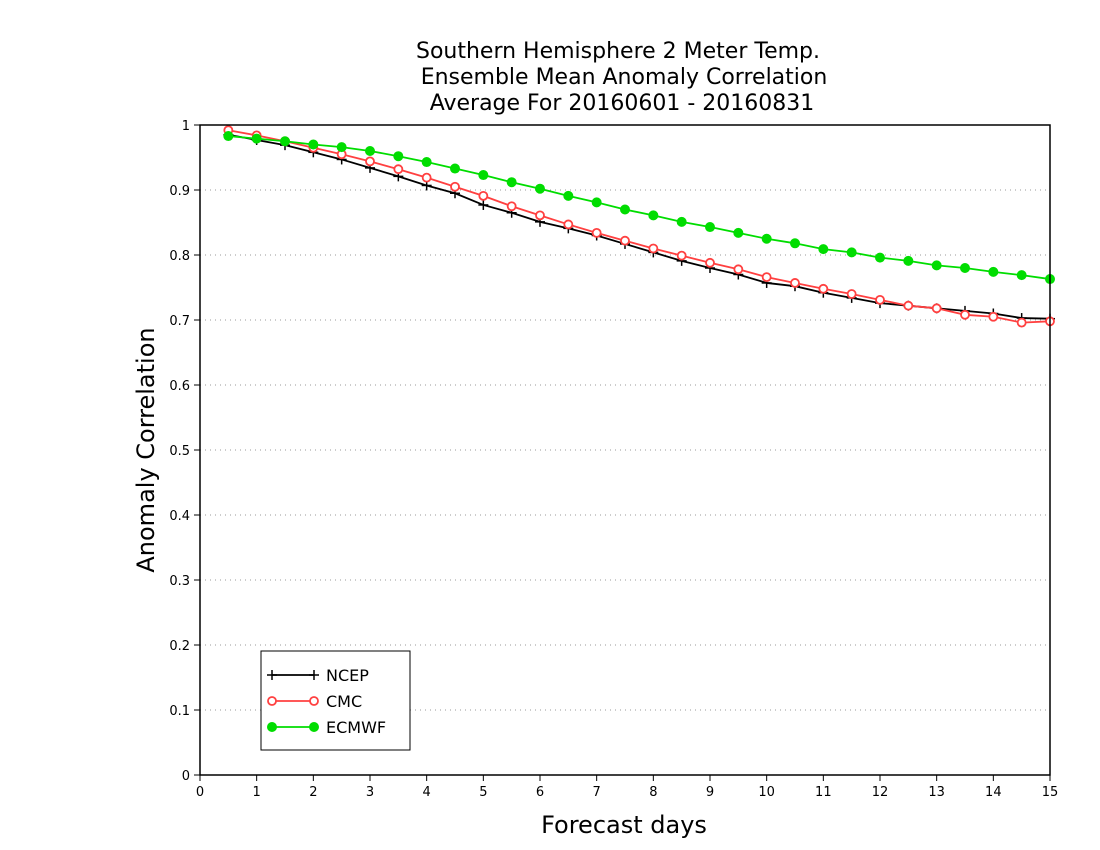  I want to click on y-tick-label: 0.5, so click(179, 451).